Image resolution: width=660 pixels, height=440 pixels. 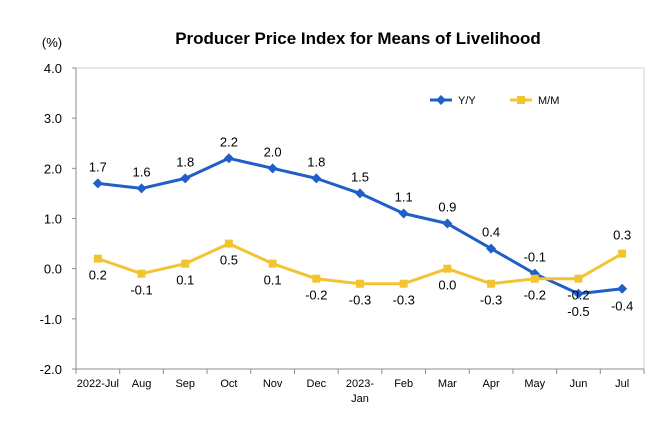 I want to click on data-label: 1.6, so click(x=141, y=171).